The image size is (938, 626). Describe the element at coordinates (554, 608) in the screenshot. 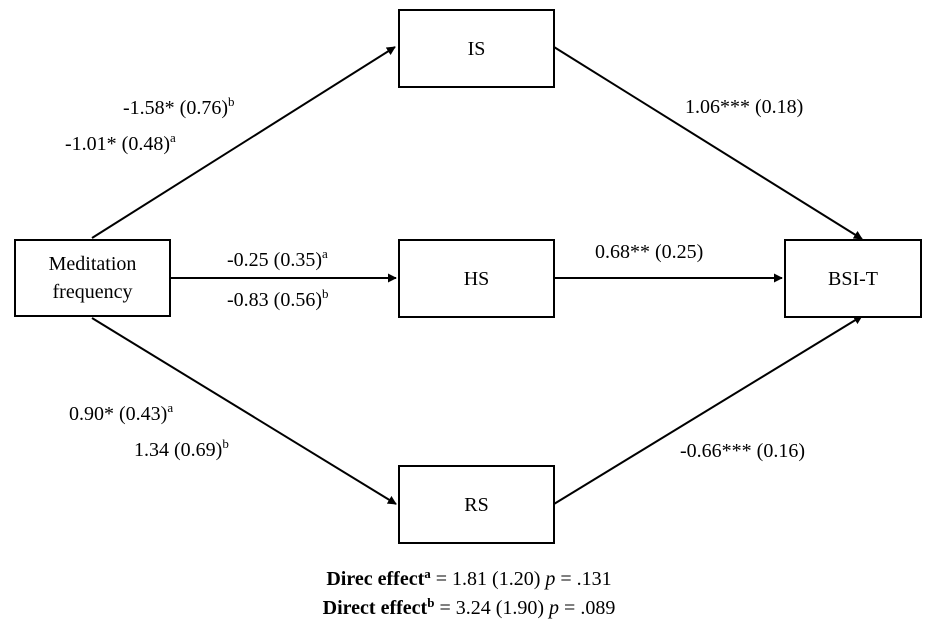

I see `direct-effect-b-p-symbol: p` at that location.